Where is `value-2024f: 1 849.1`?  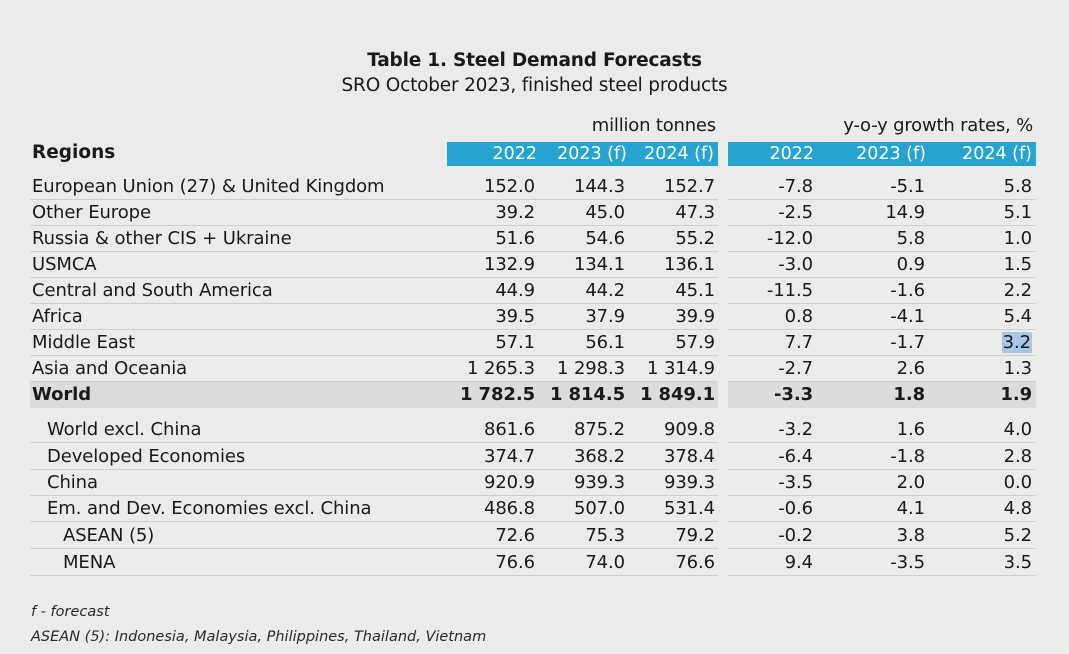 value-2024f: 1 849.1 is located at coordinates (677, 394).